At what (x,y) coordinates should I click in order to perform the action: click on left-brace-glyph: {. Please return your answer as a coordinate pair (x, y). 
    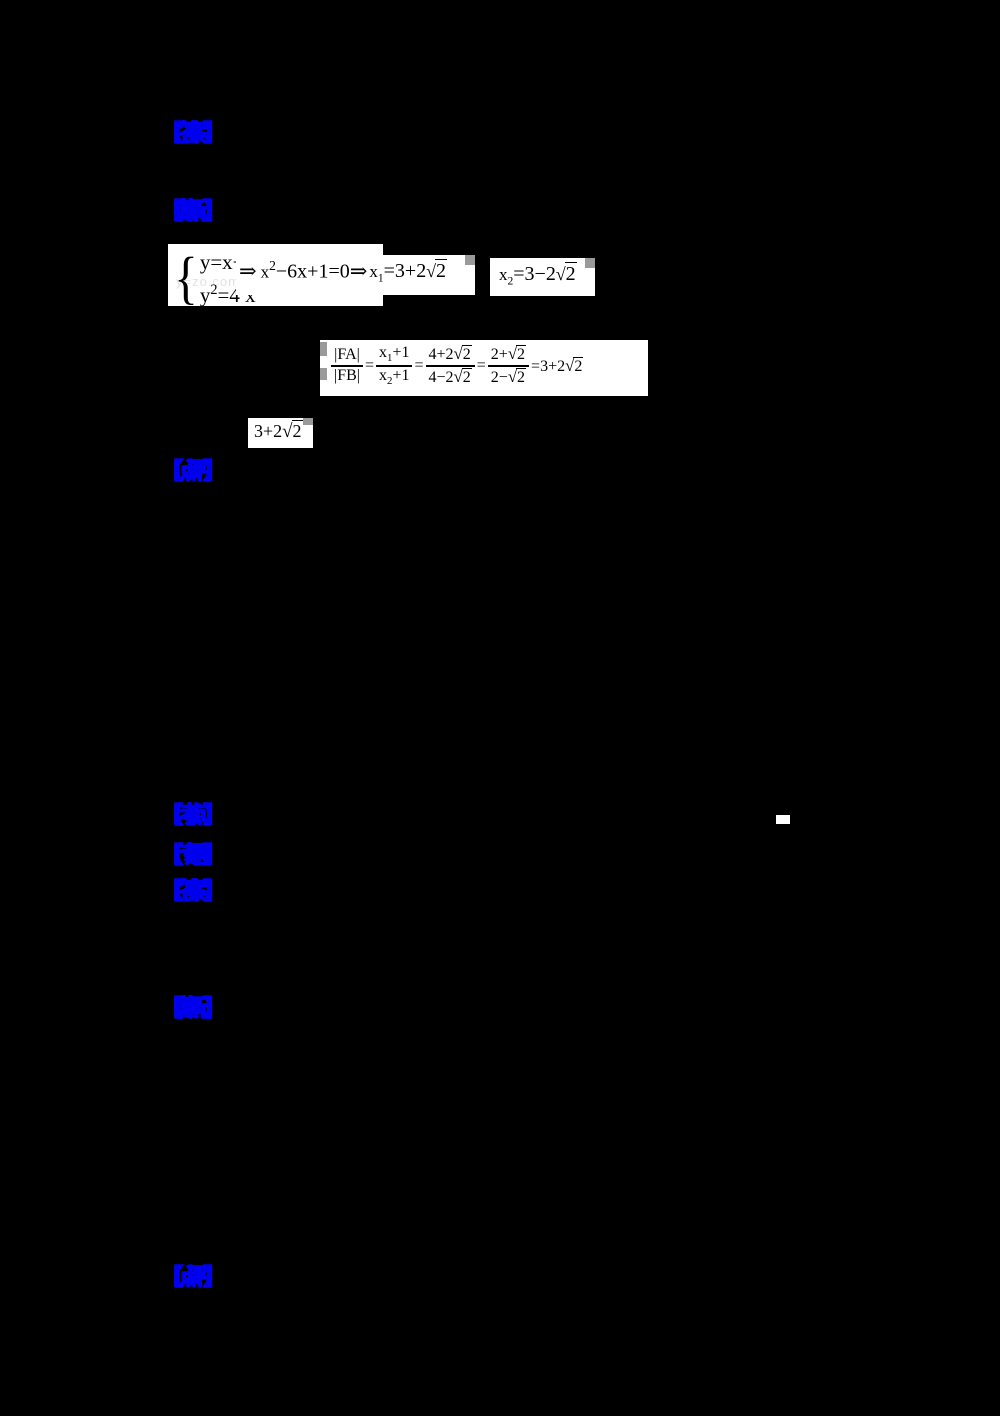
    Looking at the image, I should click on (186, 275).